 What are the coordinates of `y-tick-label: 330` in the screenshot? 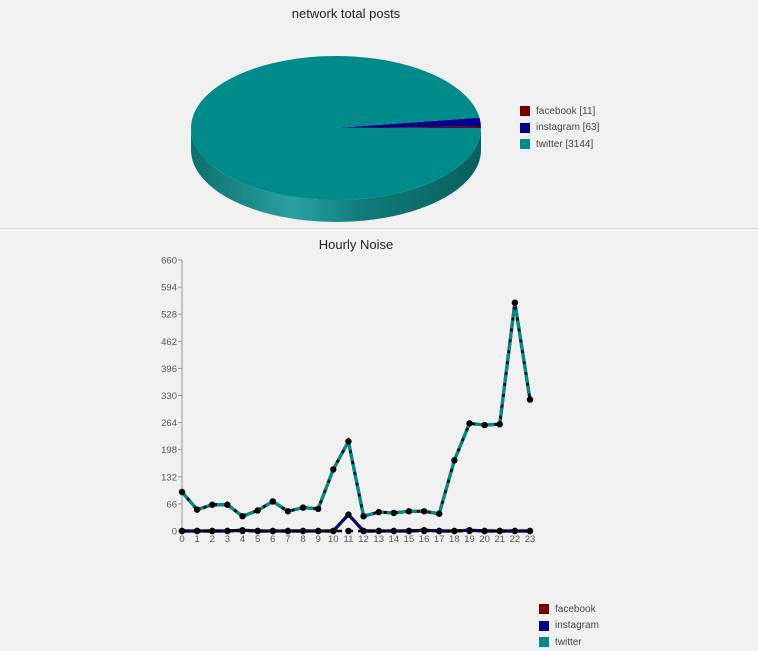 It's located at (169, 396).